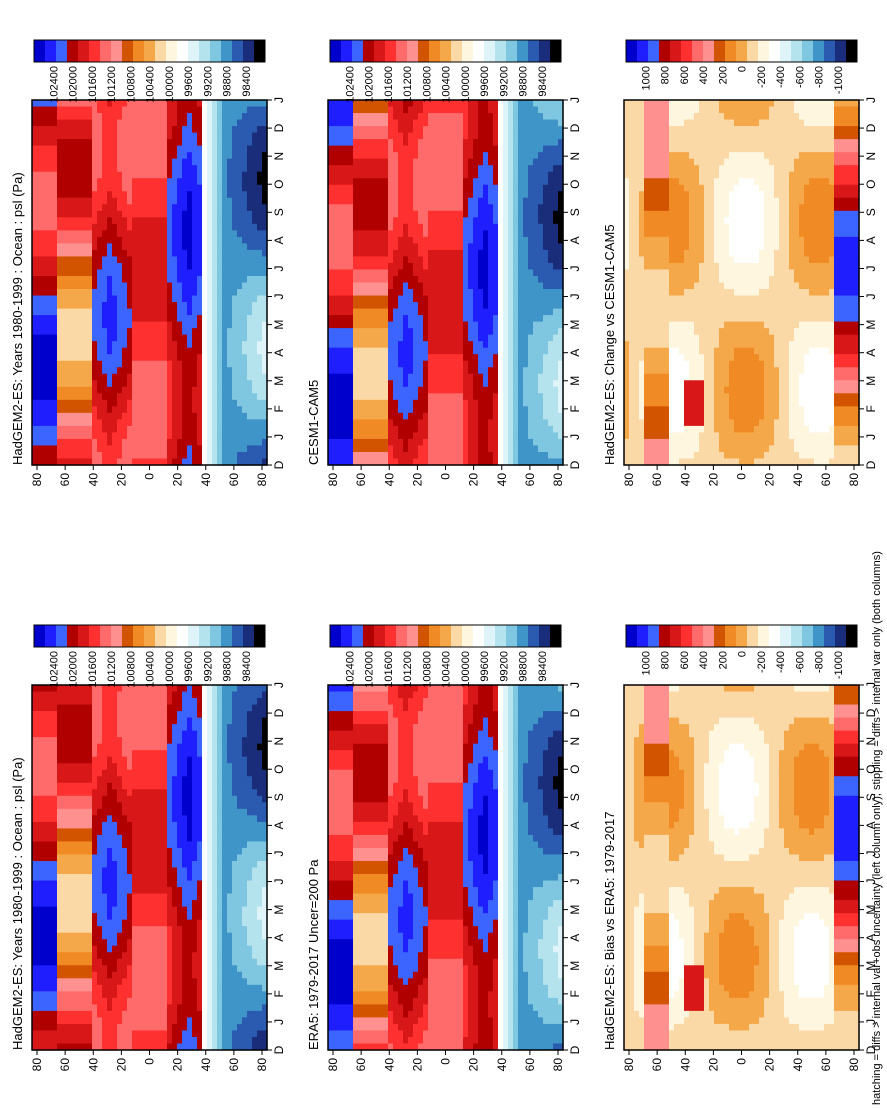 The image size is (887, 1112). What do you see at coordinates (117, 636) in the screenshot?
I see `colorbar-swatch` at bounding box center [117, 636].